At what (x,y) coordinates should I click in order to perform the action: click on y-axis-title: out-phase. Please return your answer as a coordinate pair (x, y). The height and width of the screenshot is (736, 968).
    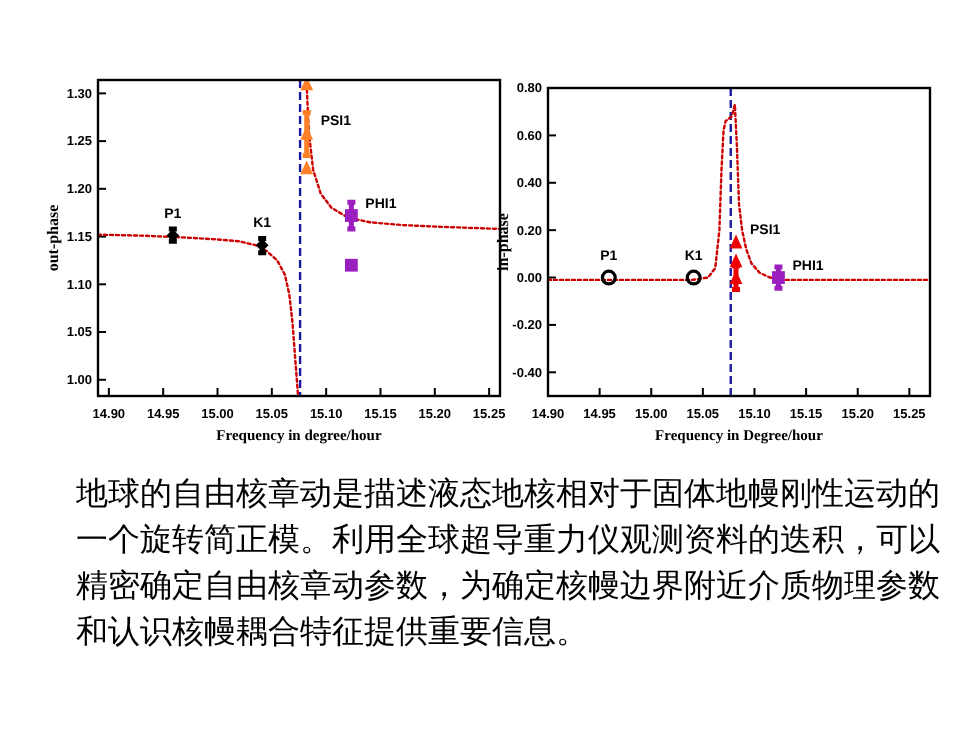
    Looking at the image, I should click on (53, 237).